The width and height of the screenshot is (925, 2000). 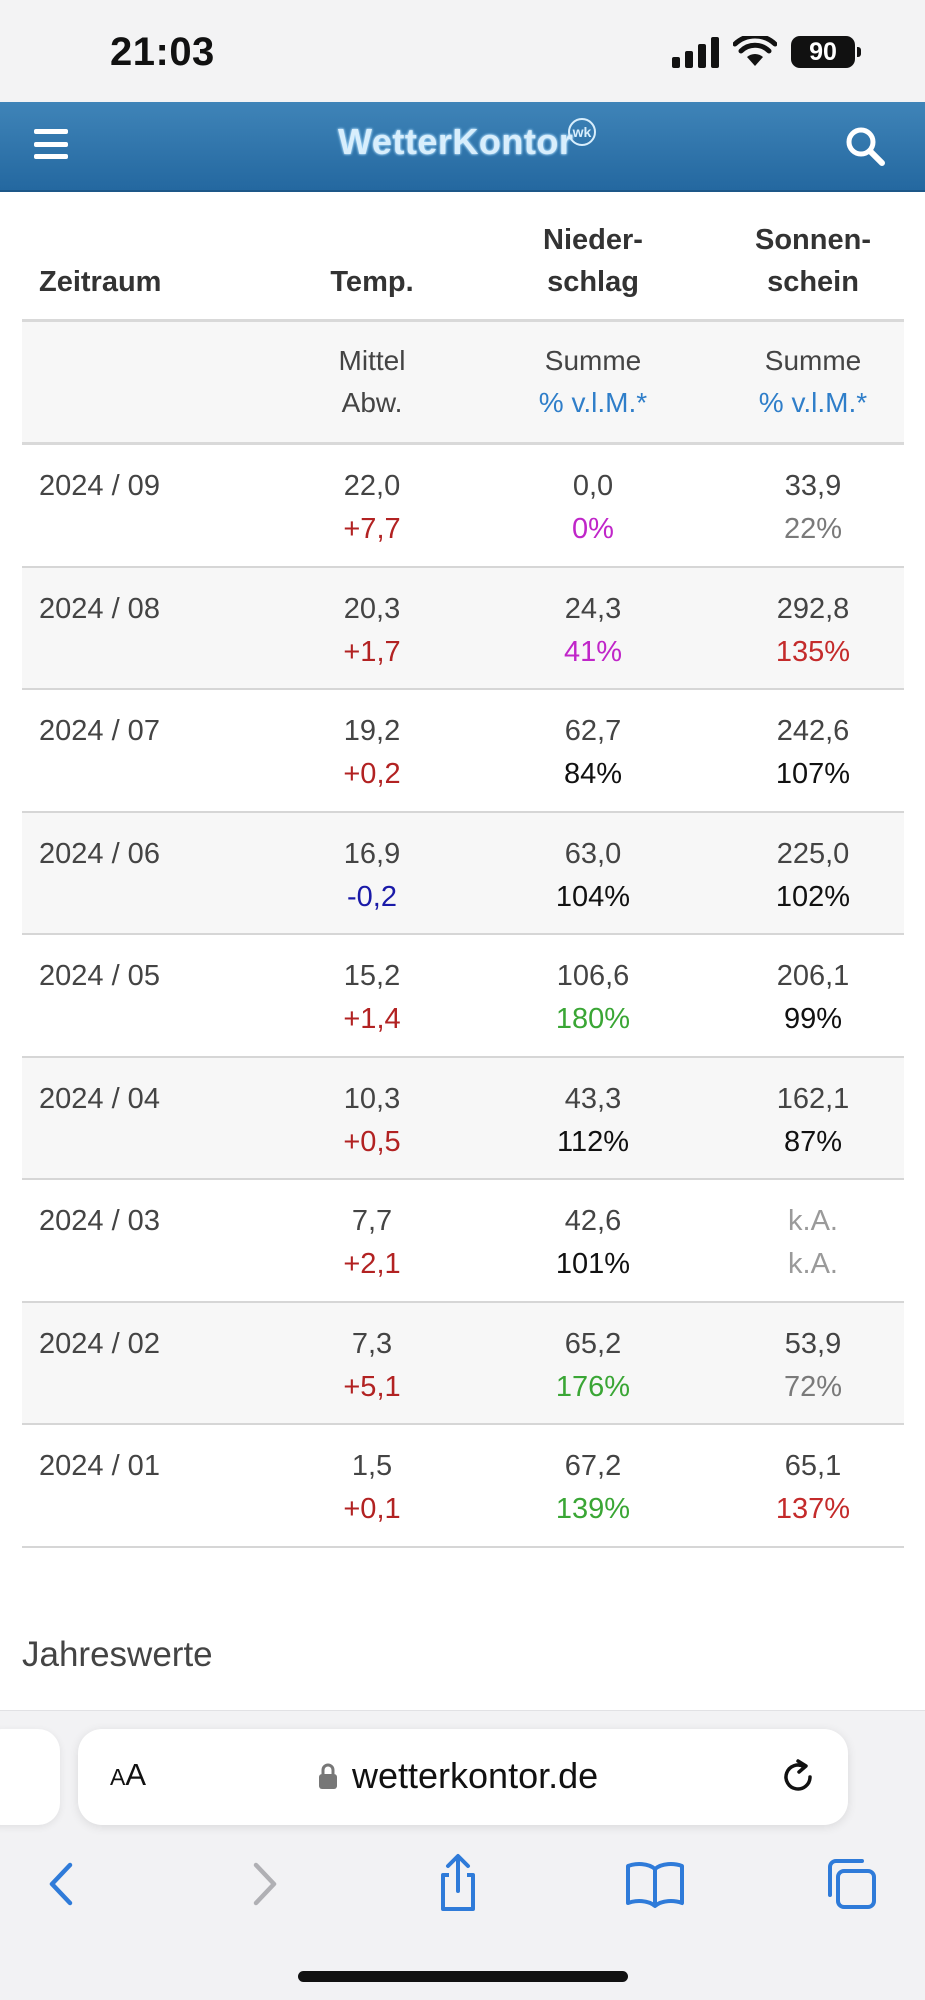 What do you see at coordinates (462, 51) in the screenshot?
I see `status-bar: 21:03 90` at bounding box center [462, 51].